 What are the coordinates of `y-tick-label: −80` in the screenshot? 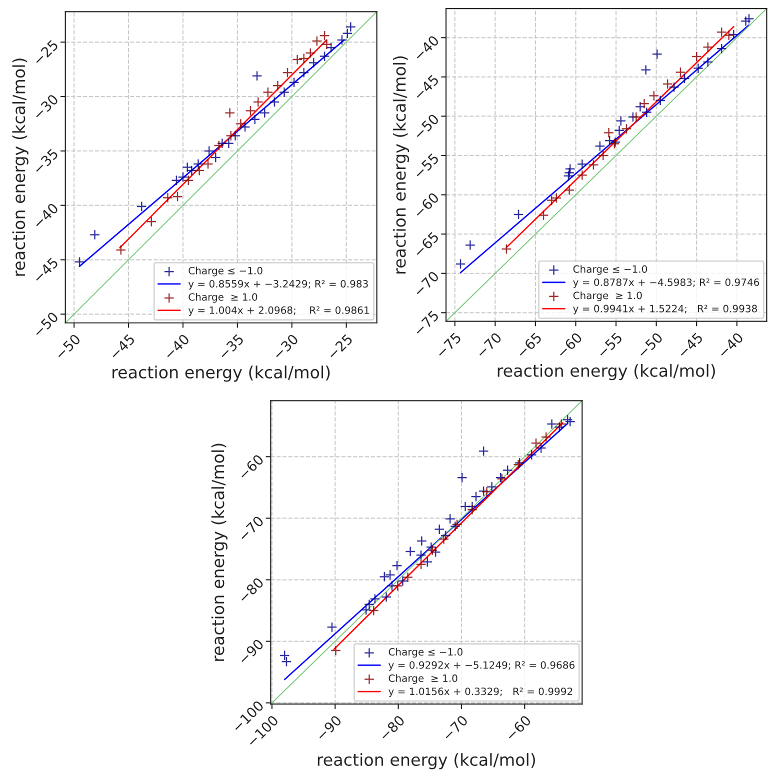 It's located at (251, 590).